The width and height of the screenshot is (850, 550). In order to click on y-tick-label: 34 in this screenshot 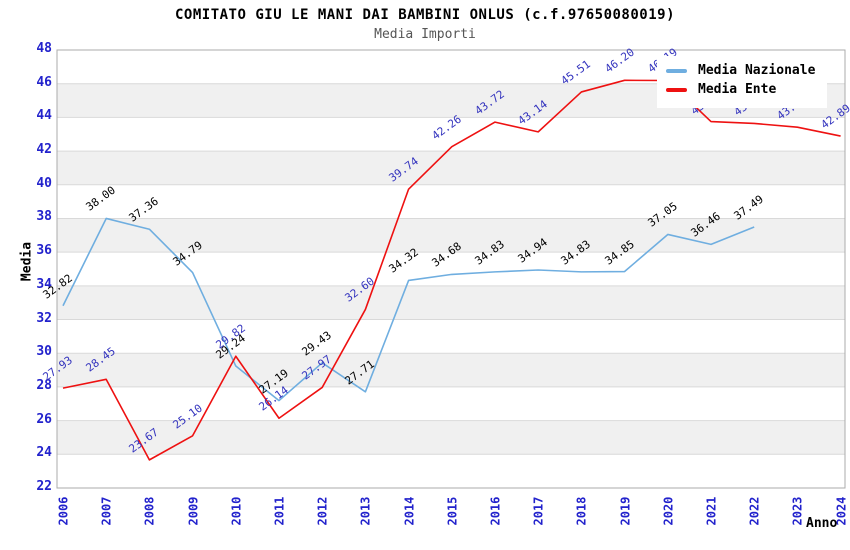, I will do `click(44, 284)`.